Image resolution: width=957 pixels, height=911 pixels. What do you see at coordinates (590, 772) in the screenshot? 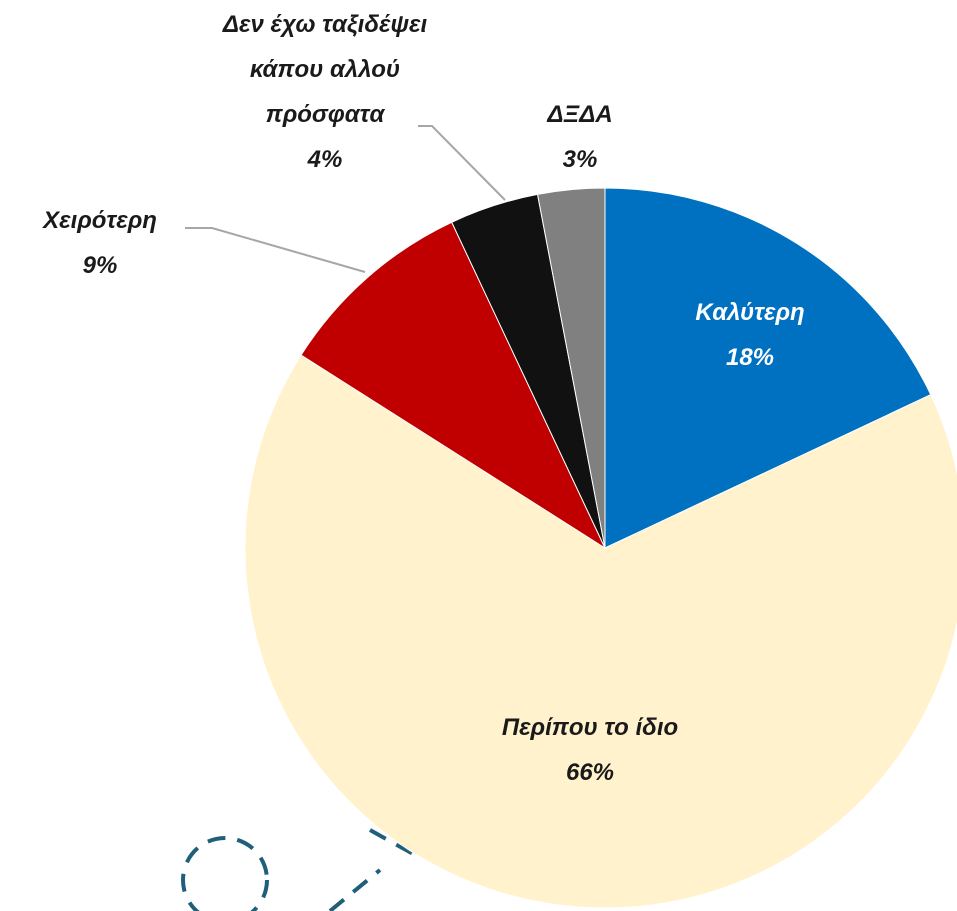
I see `value-label: 66%` at bounding box center [590, 772].